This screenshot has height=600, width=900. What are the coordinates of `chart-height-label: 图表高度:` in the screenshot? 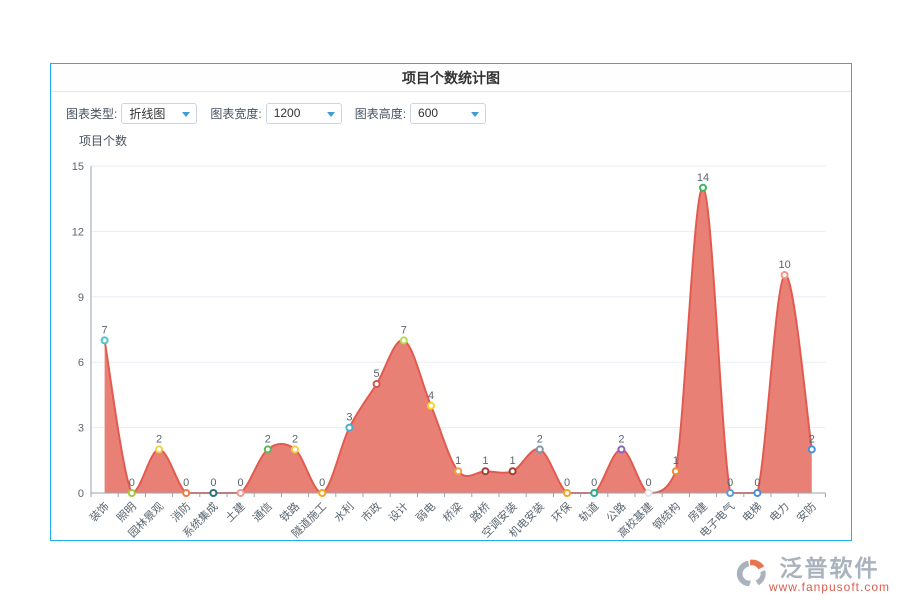 It's located at (380, 113).